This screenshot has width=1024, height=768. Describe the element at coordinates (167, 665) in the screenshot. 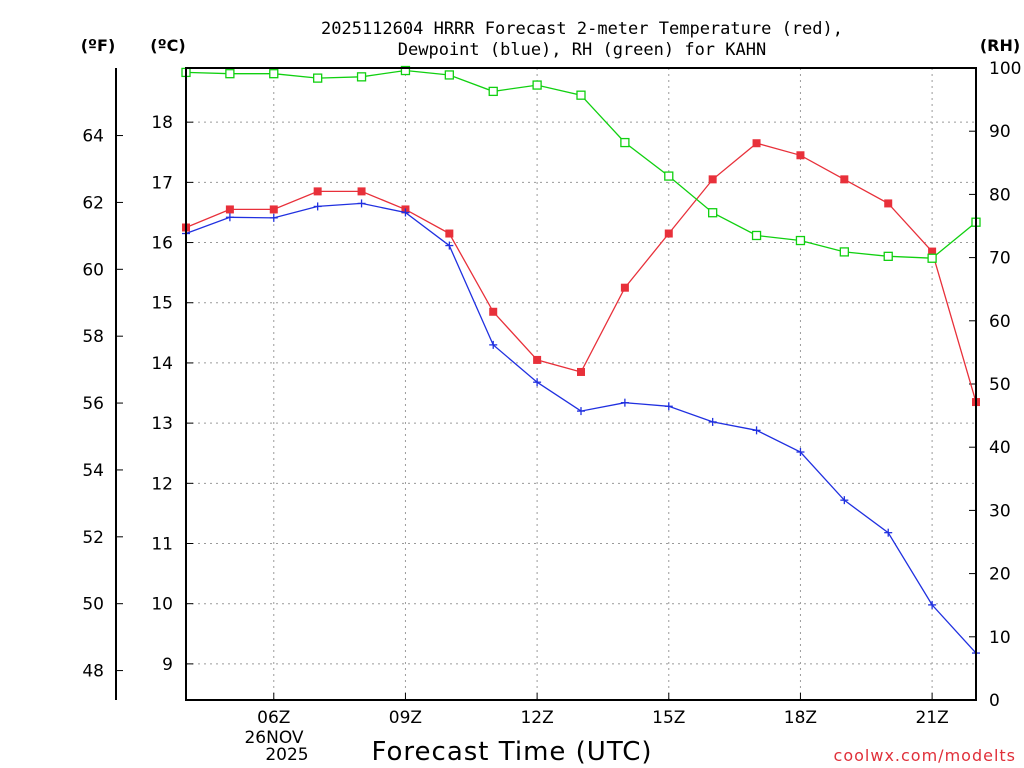

I see `celsius-tick-label: 9` at that location.